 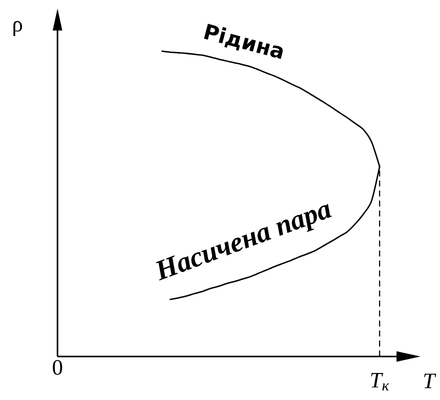 What do you see at coordinates (380, 382) in the screenshot?
I see `x-tick-label: T$_{к}$` at bounding box center [380, 382].